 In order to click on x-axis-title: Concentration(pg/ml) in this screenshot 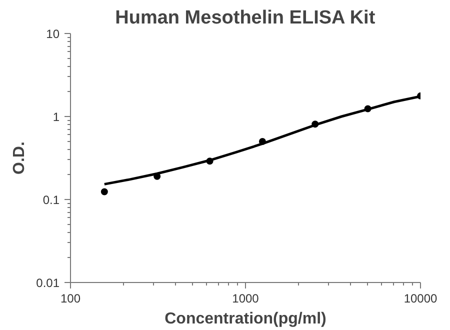, I will do `click(245, 319)`.